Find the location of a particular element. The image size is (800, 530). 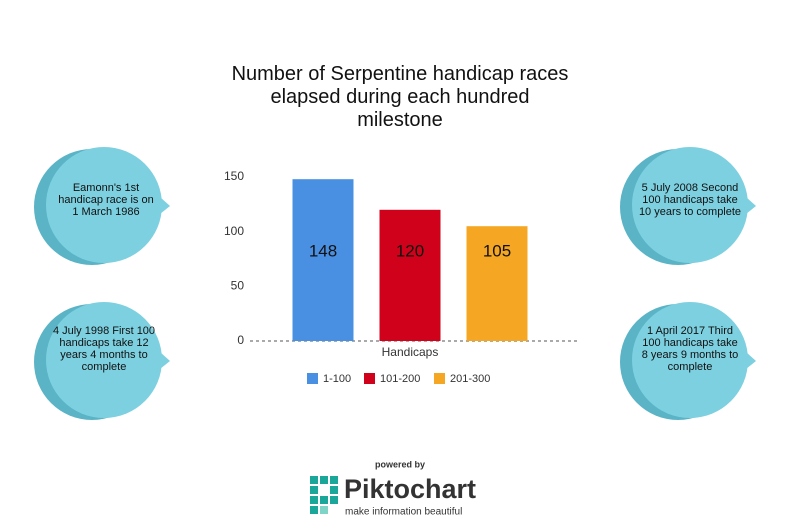

legend-label: 101-200 is located at coordinates (400, 379).